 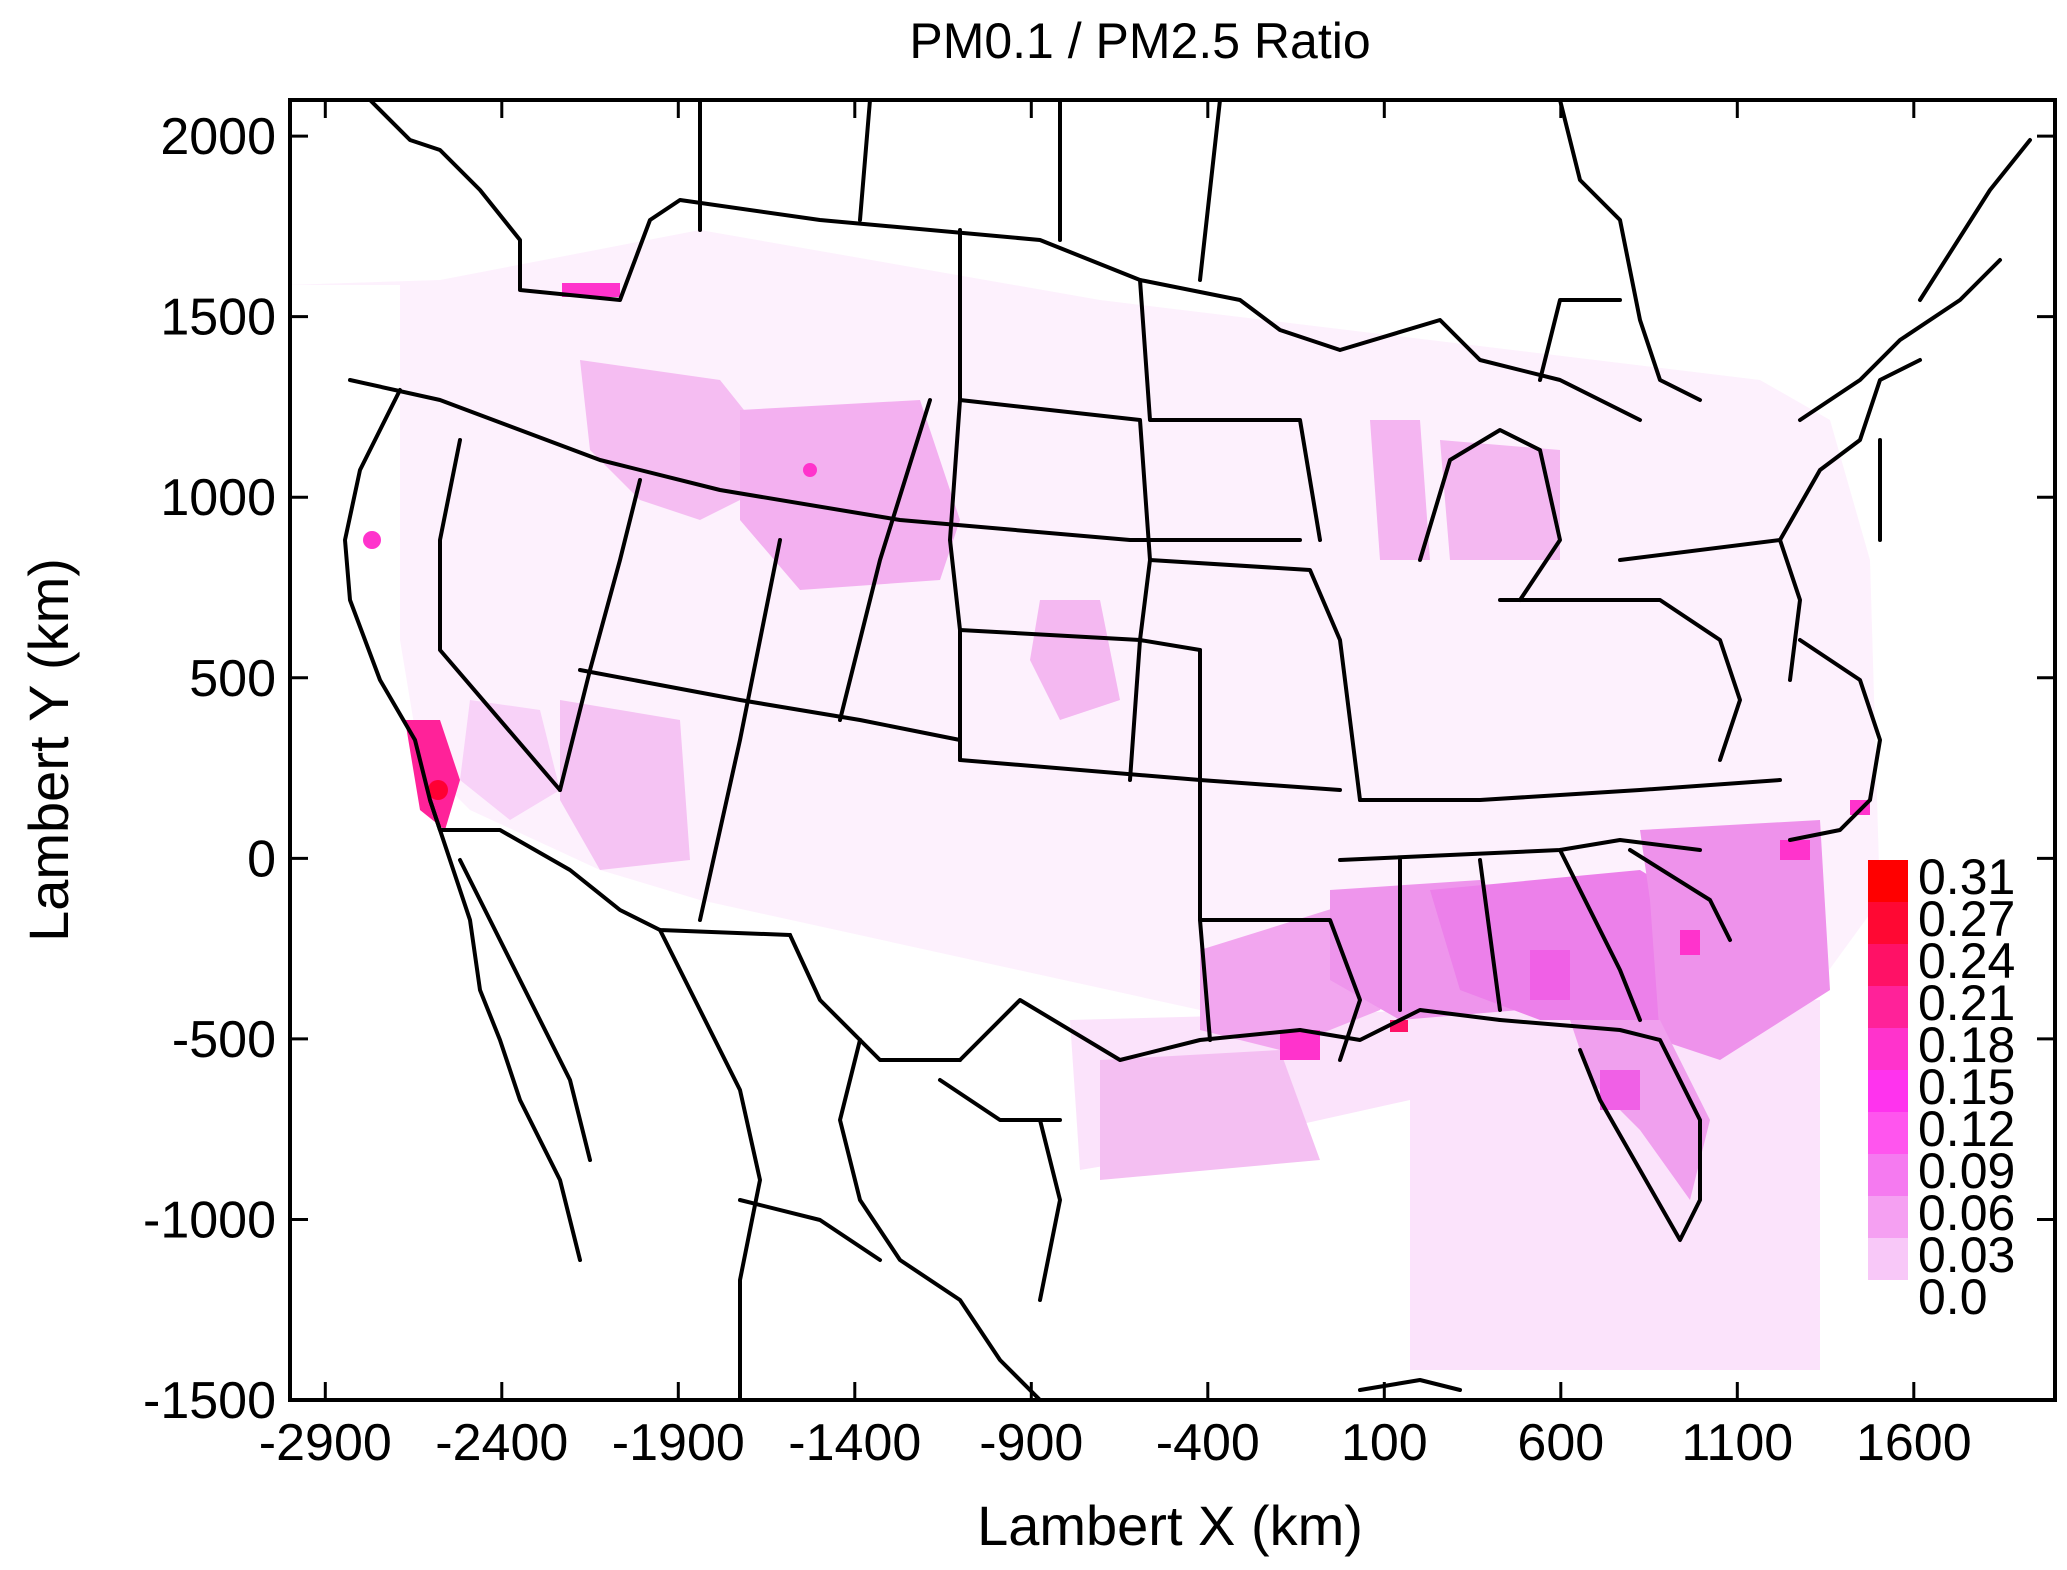 What do you see at coordinates (325, 1443) in the screenshot?
I see `x-tick-label: -2900` at bounding box center [325, 1443].